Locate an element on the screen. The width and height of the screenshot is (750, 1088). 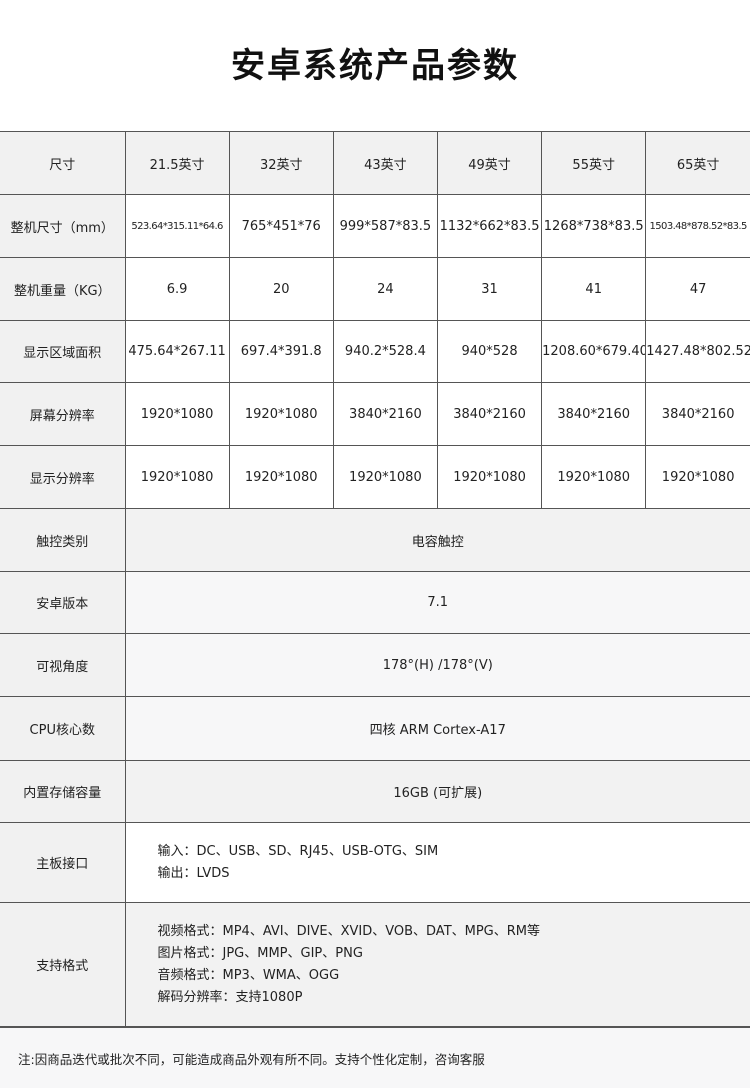
row-value: 1503.48*878.52*83.5 is located at coordinates (698, 226).